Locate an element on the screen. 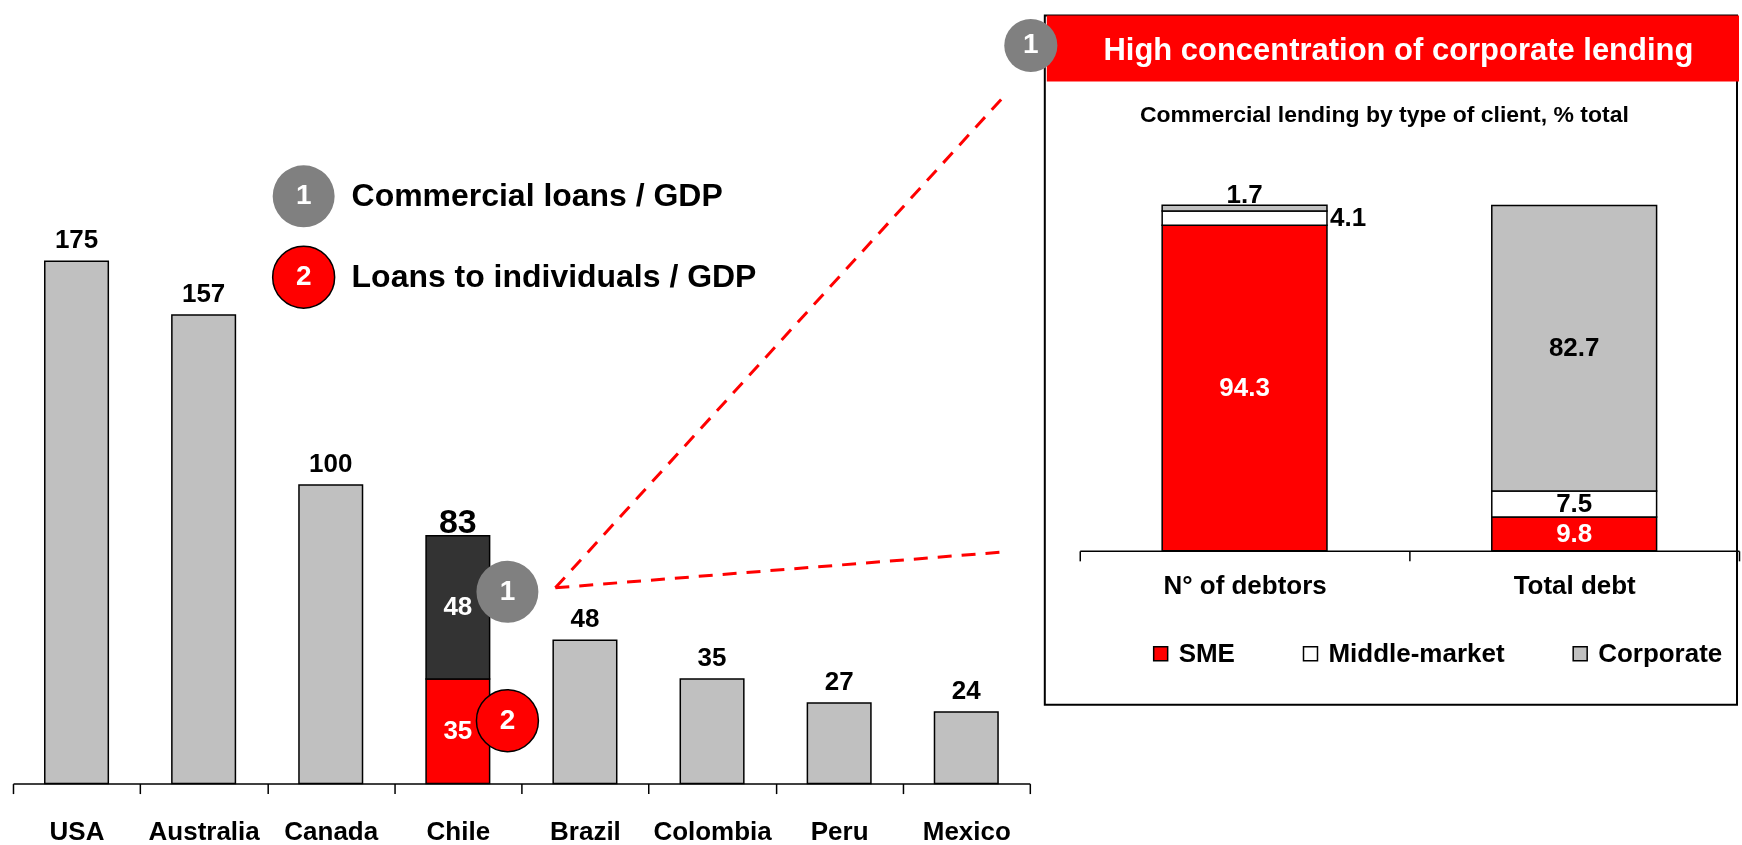  x-tick-label: Australia is located at coordinates (204, 830).